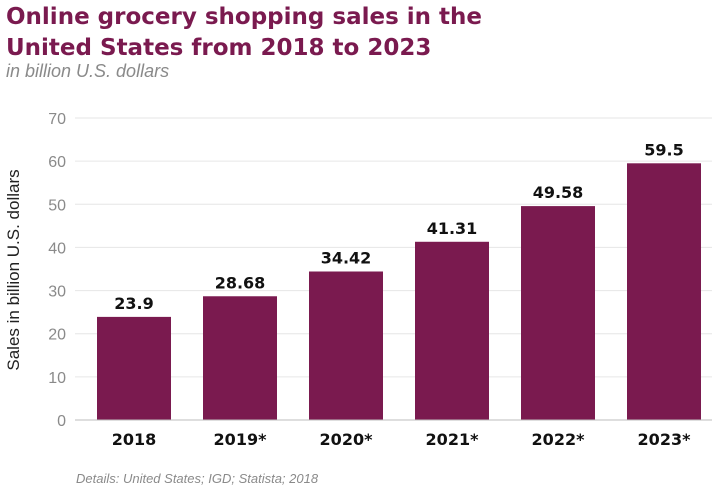  Describe the element at coordinates (57, 335) in the screenshot. I see `y-tick-label: 20` at that location.